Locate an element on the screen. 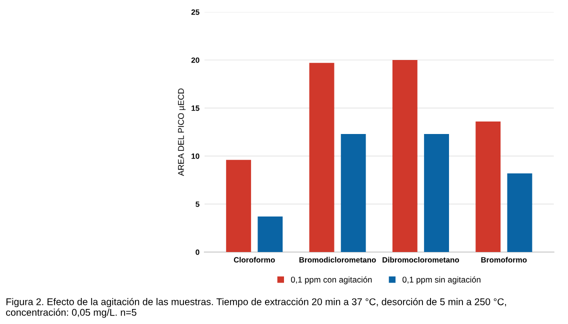 Image resolution: width=568 pixels, height=324 pixels. text: Figura 2. Efecto de la agitación de las muestras. Tiempo de extracción 20 min a 37 °C, desorción de 5 min a 250 °C, concentración: 0,05 mg/L. n=5 is located at coordinates (256, 308).